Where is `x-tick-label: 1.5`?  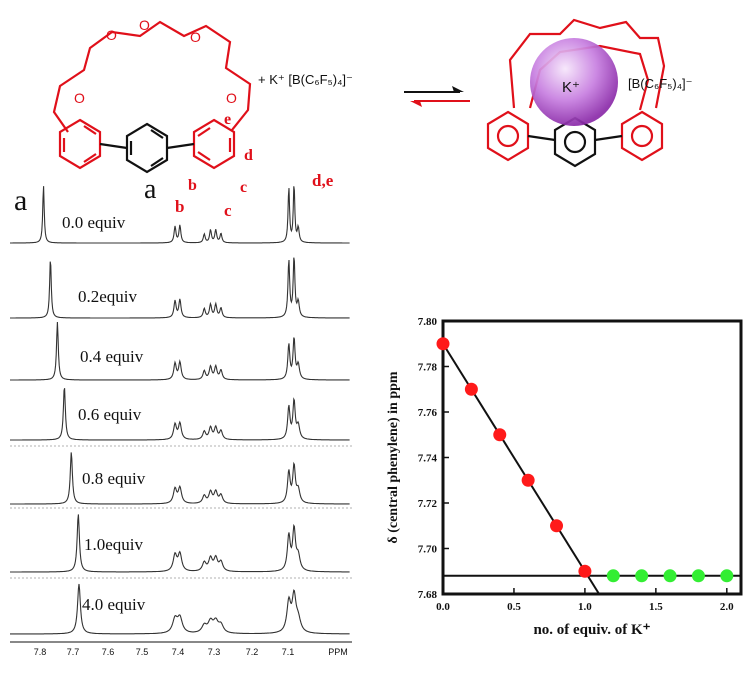 x-tick-label: 1.5 is located at coordinates (656, 607).